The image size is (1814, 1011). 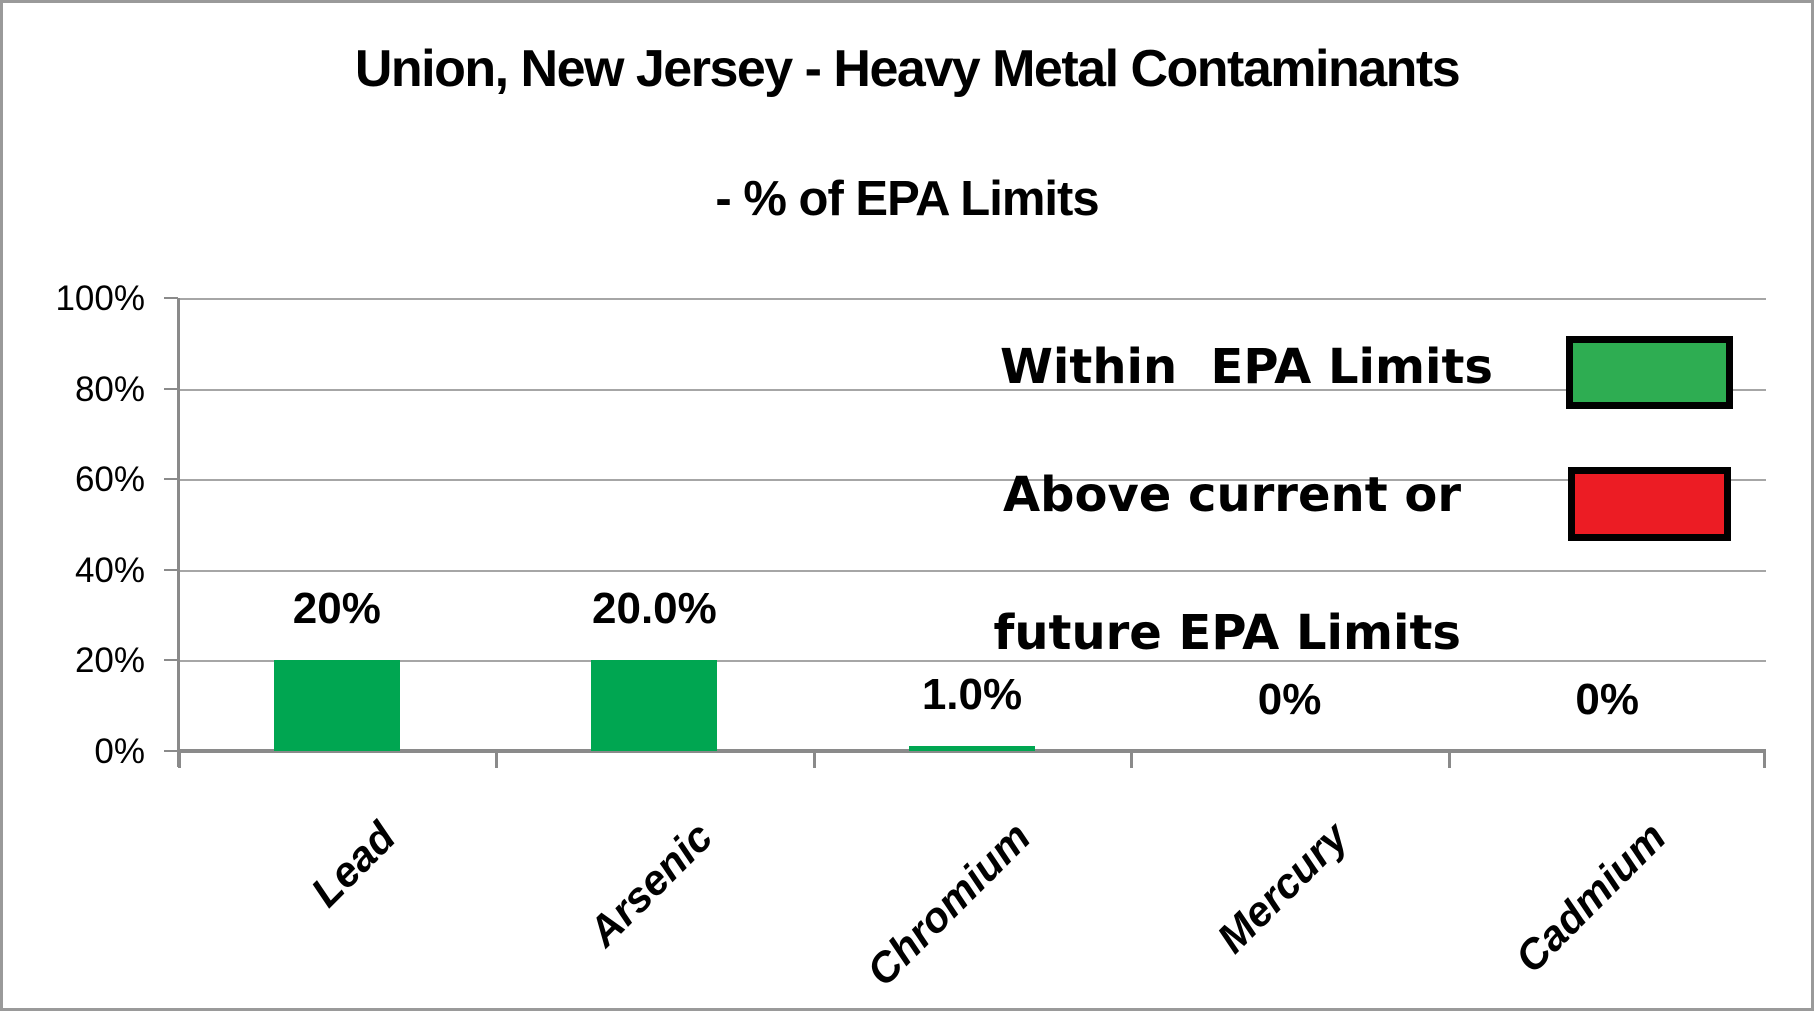 I want to click on legend-line-1: Above current or, so click(x=1231, y=495).